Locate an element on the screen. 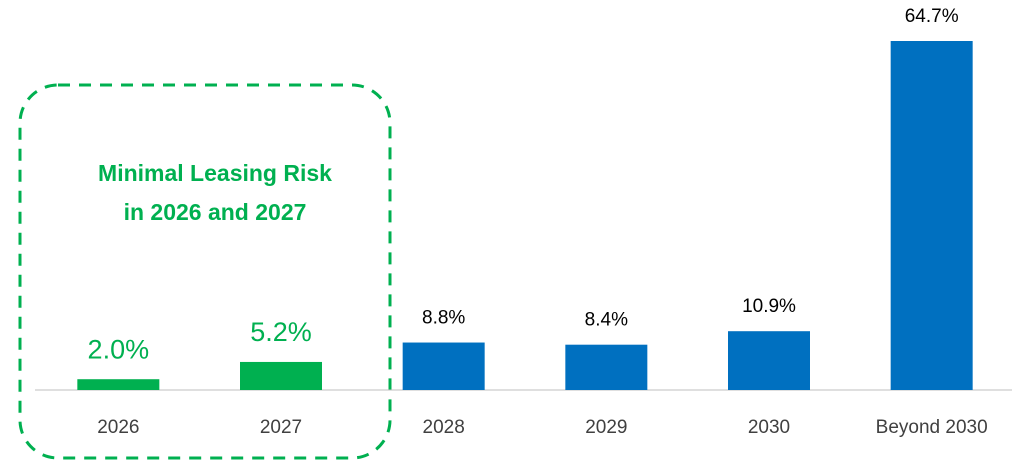 Image resolution: width=1015 pixels, height=462 pixels. annotation: Minimal Leasing Risk is located at coordinates (215, 173).